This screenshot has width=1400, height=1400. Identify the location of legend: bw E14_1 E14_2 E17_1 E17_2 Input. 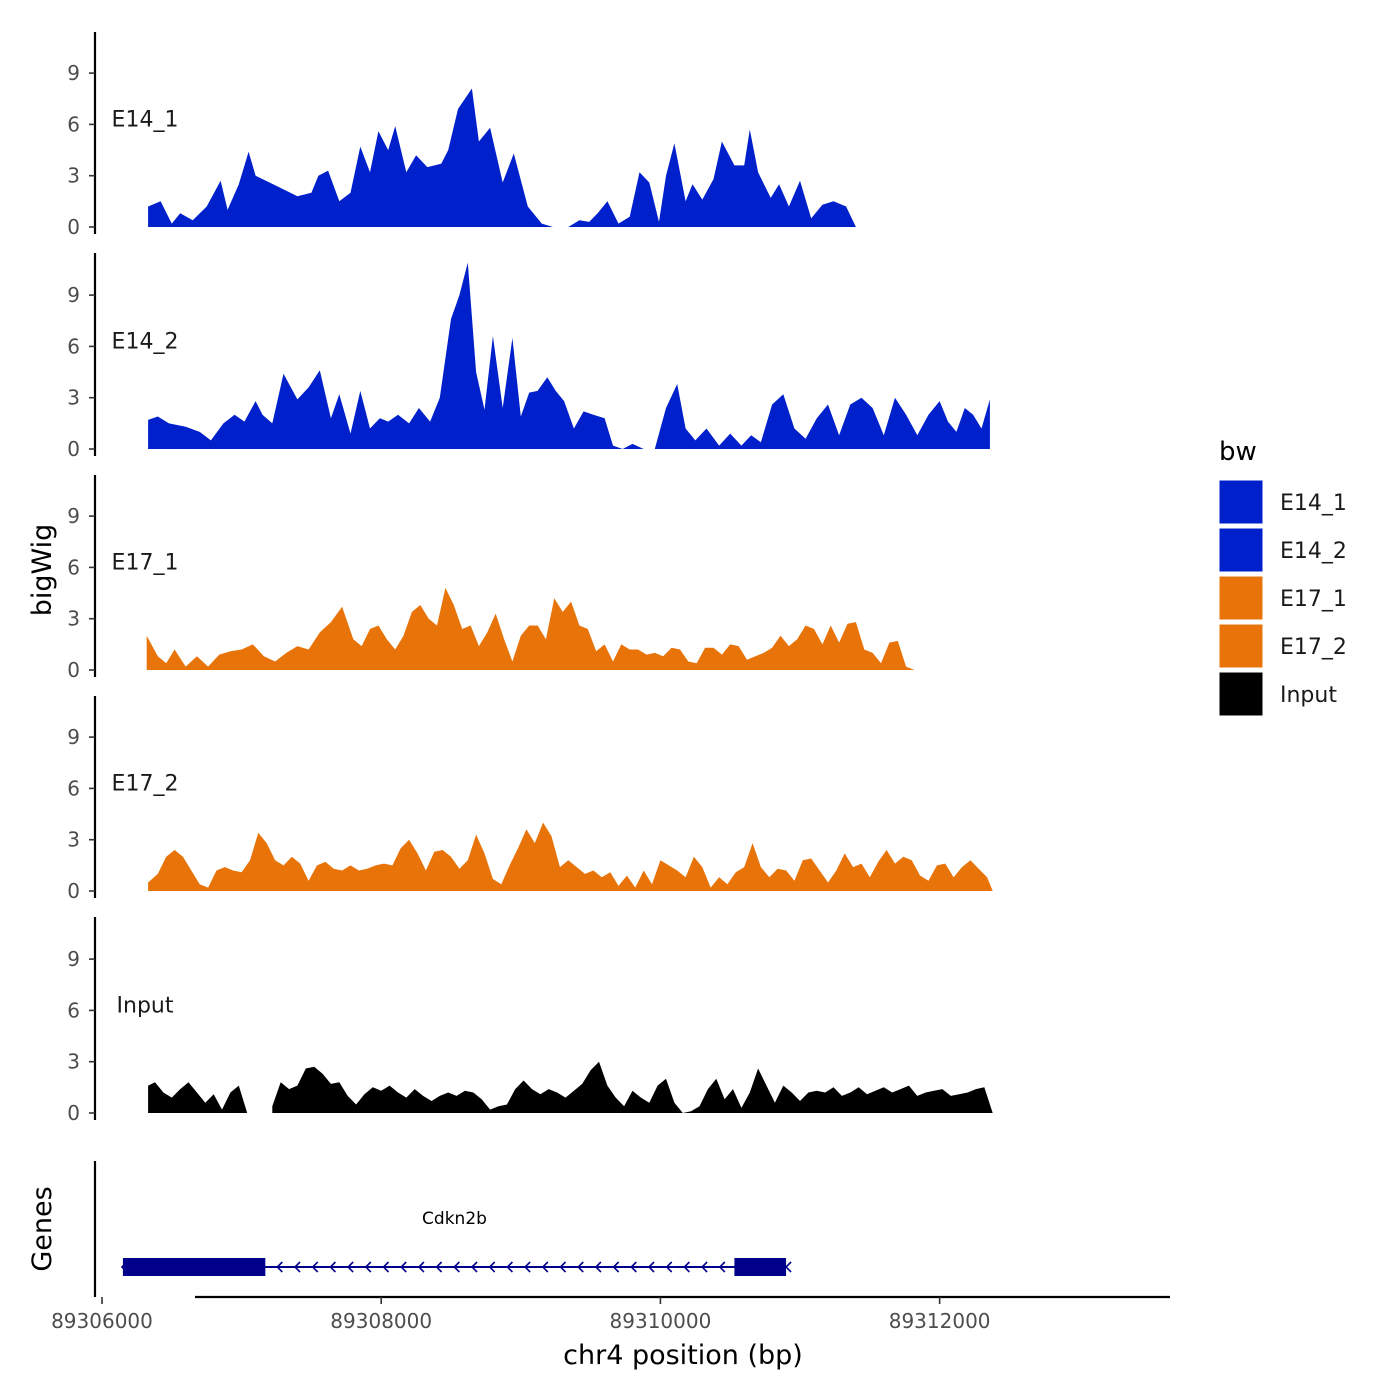
(1282, 577).